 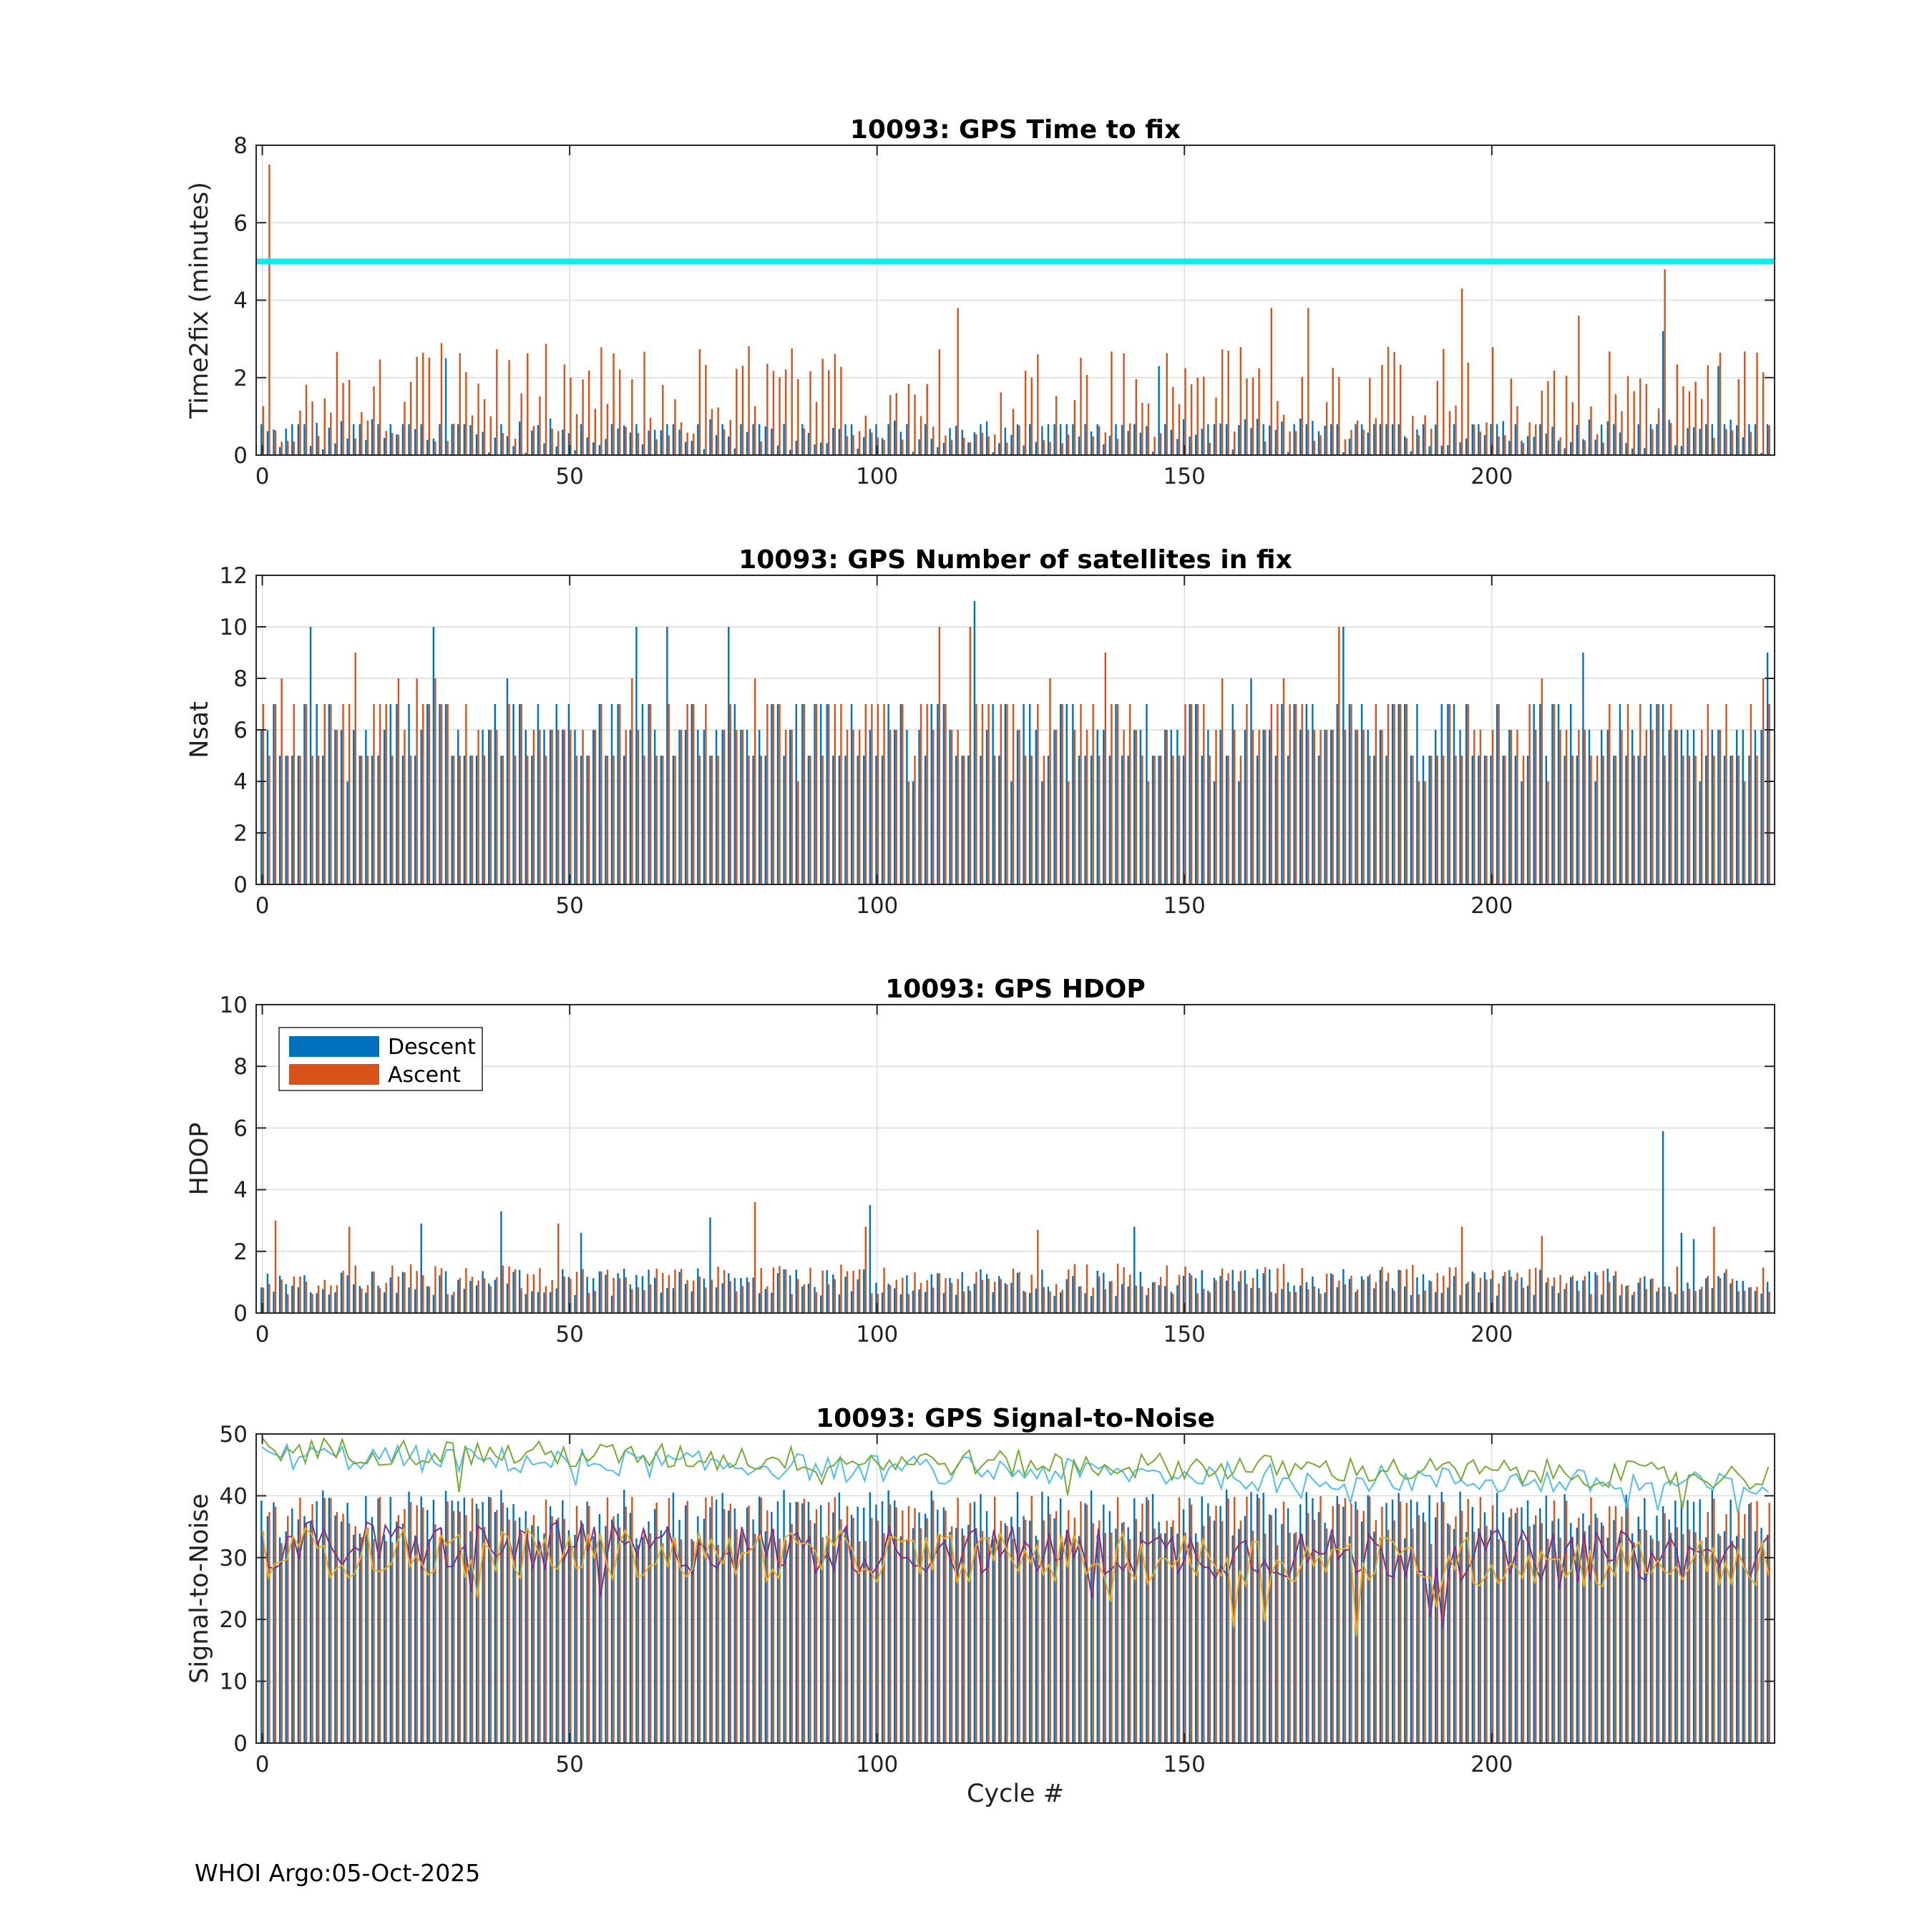 I want to click on y-tick-label: 10, so click(x=234, y=1005).